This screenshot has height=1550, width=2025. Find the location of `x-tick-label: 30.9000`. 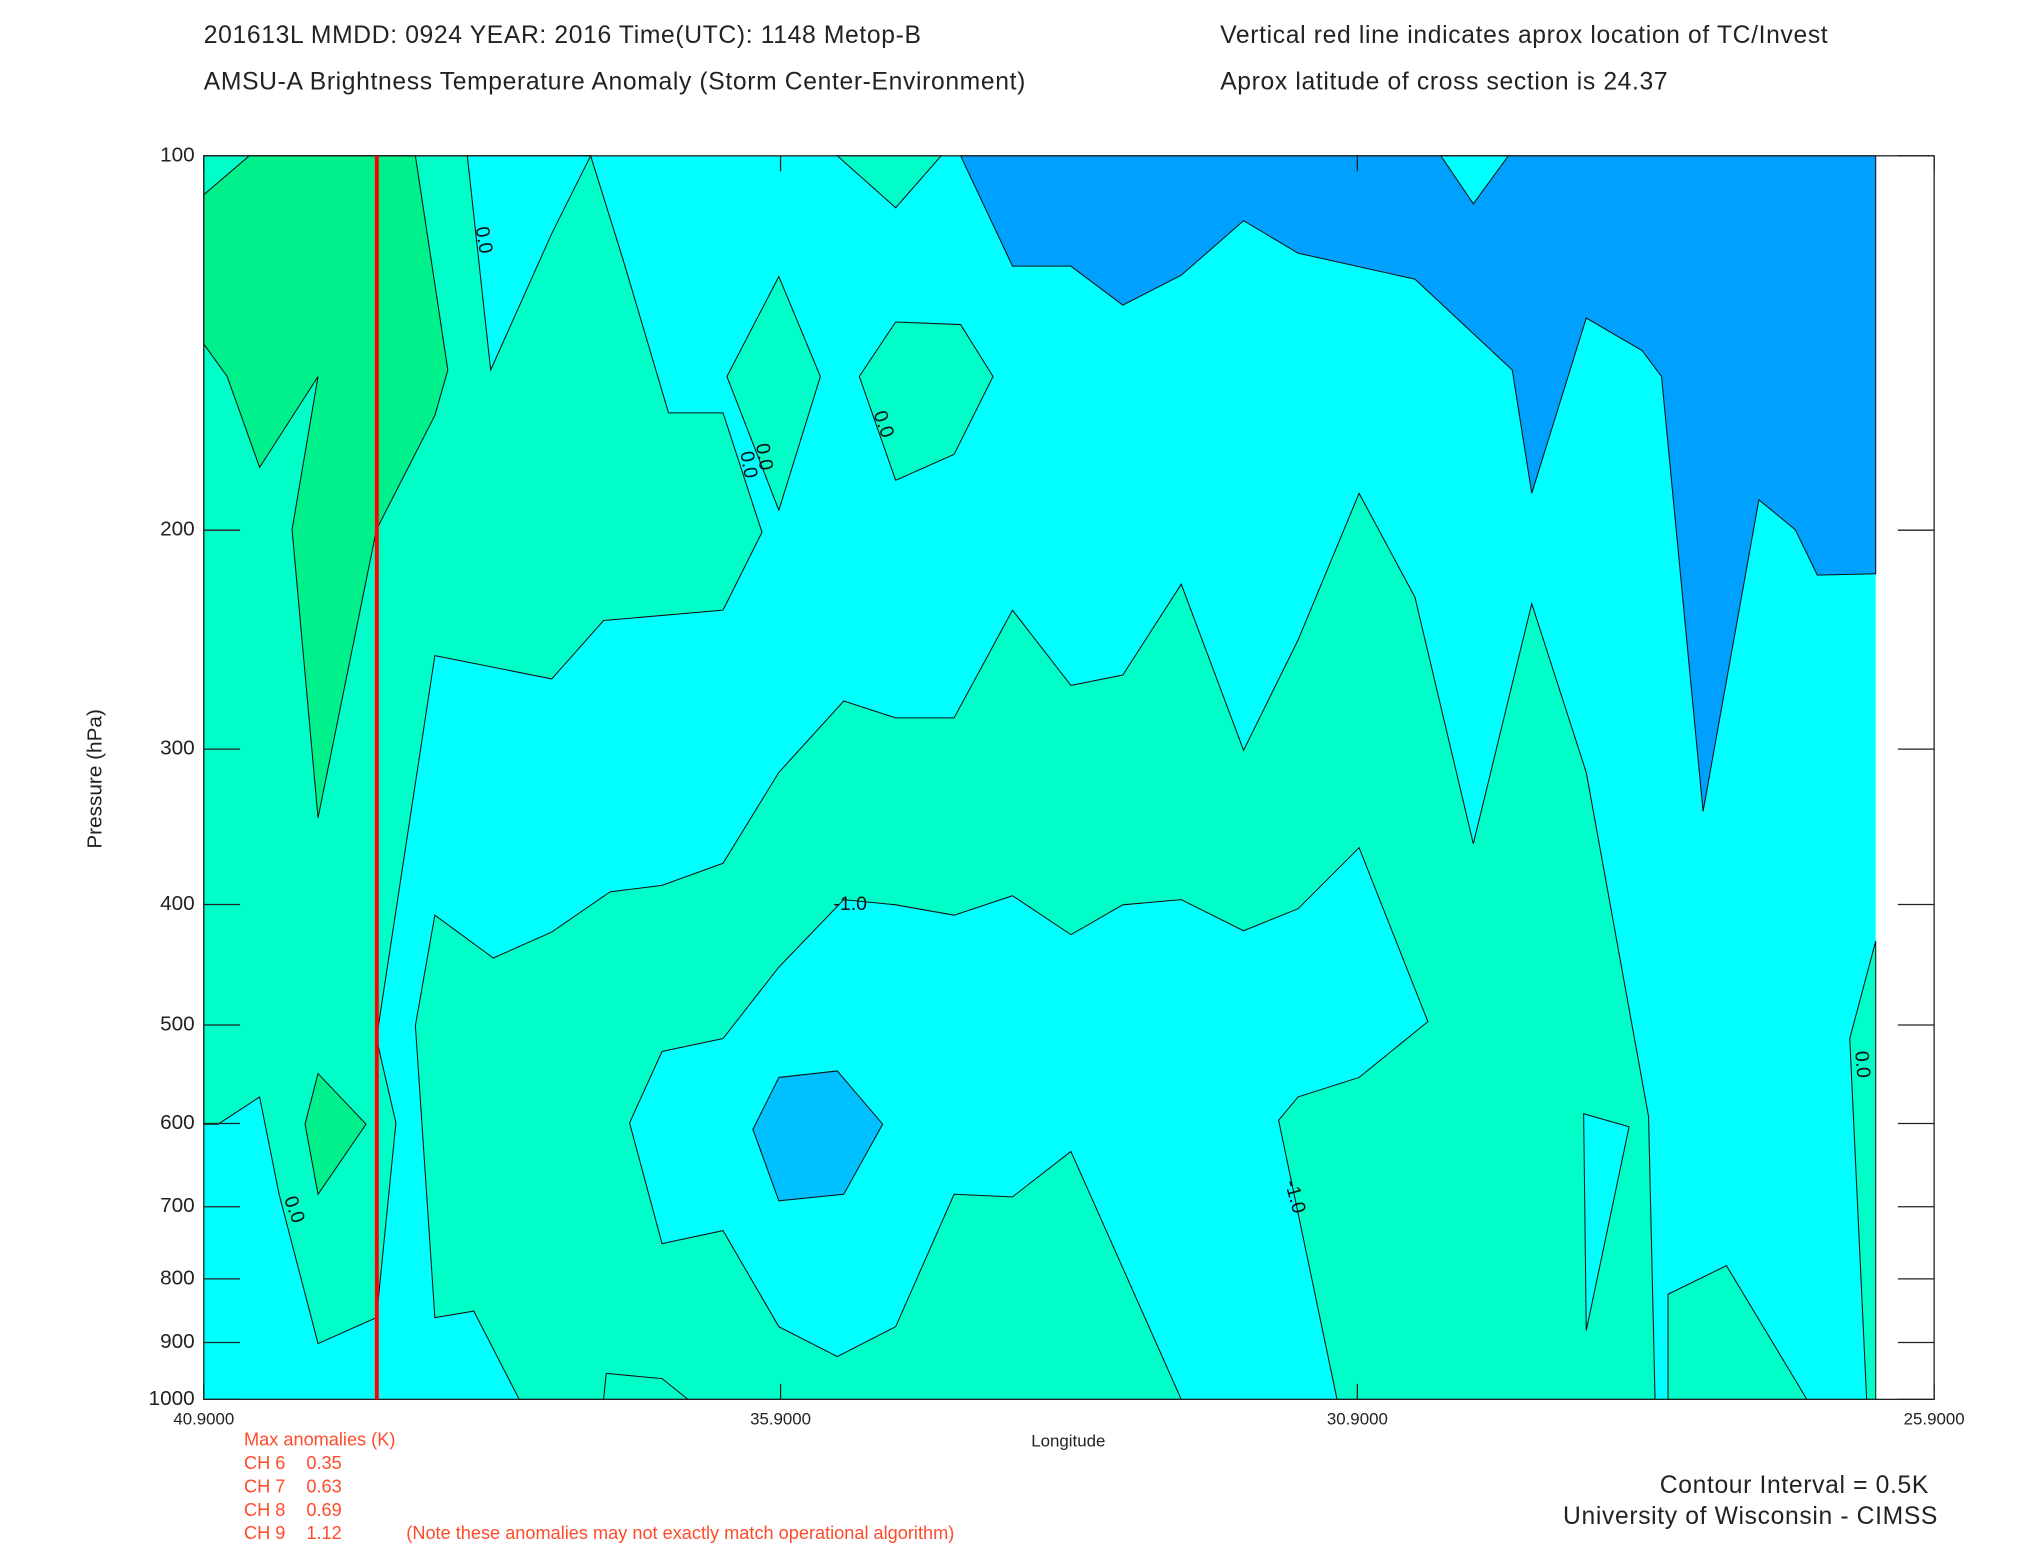

x-tick-label: 30.9000 is located at coordinates (1357, 1419).